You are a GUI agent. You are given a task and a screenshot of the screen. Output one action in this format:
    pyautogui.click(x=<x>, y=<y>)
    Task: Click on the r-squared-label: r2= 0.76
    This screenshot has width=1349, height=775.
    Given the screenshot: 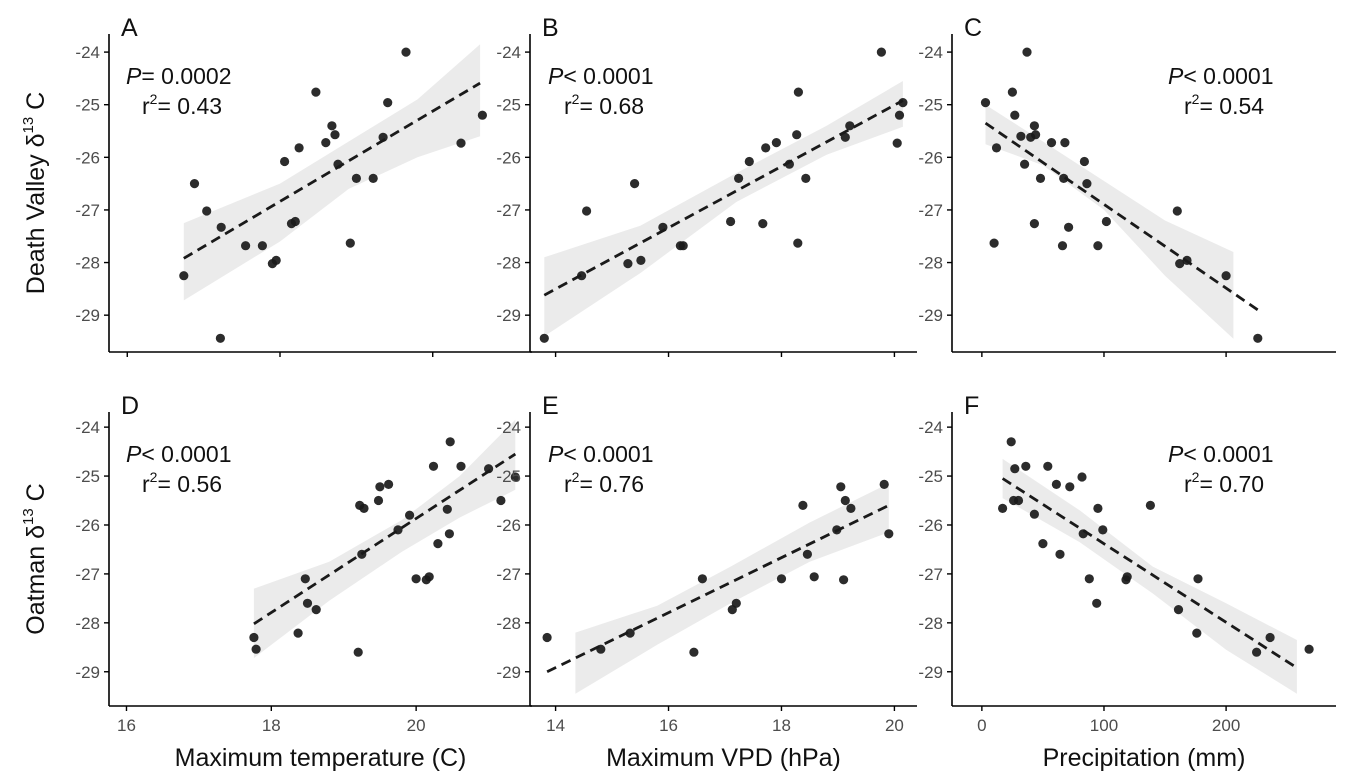 What is the action you would take?
    pyautogui.click(x=604, y=483)
    